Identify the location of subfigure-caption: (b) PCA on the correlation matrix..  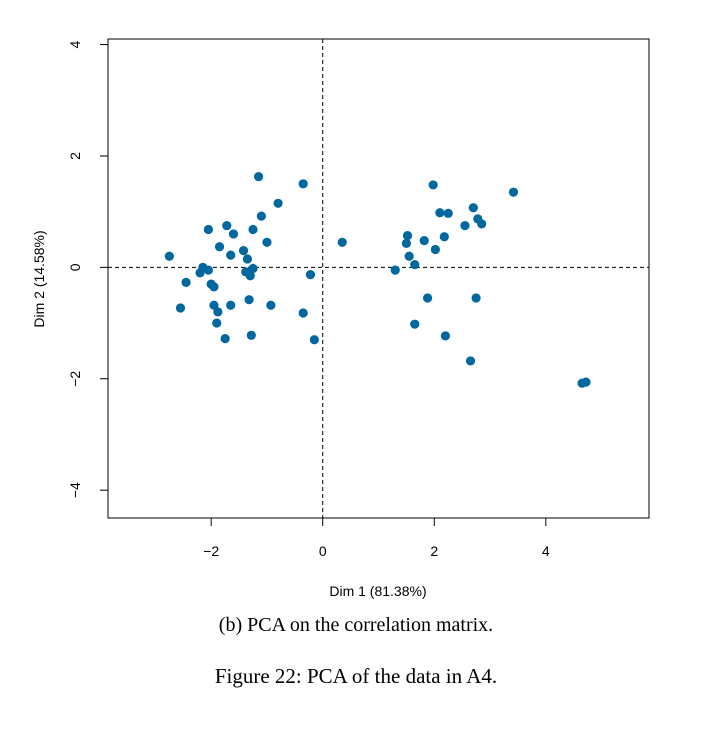
(356, 625).